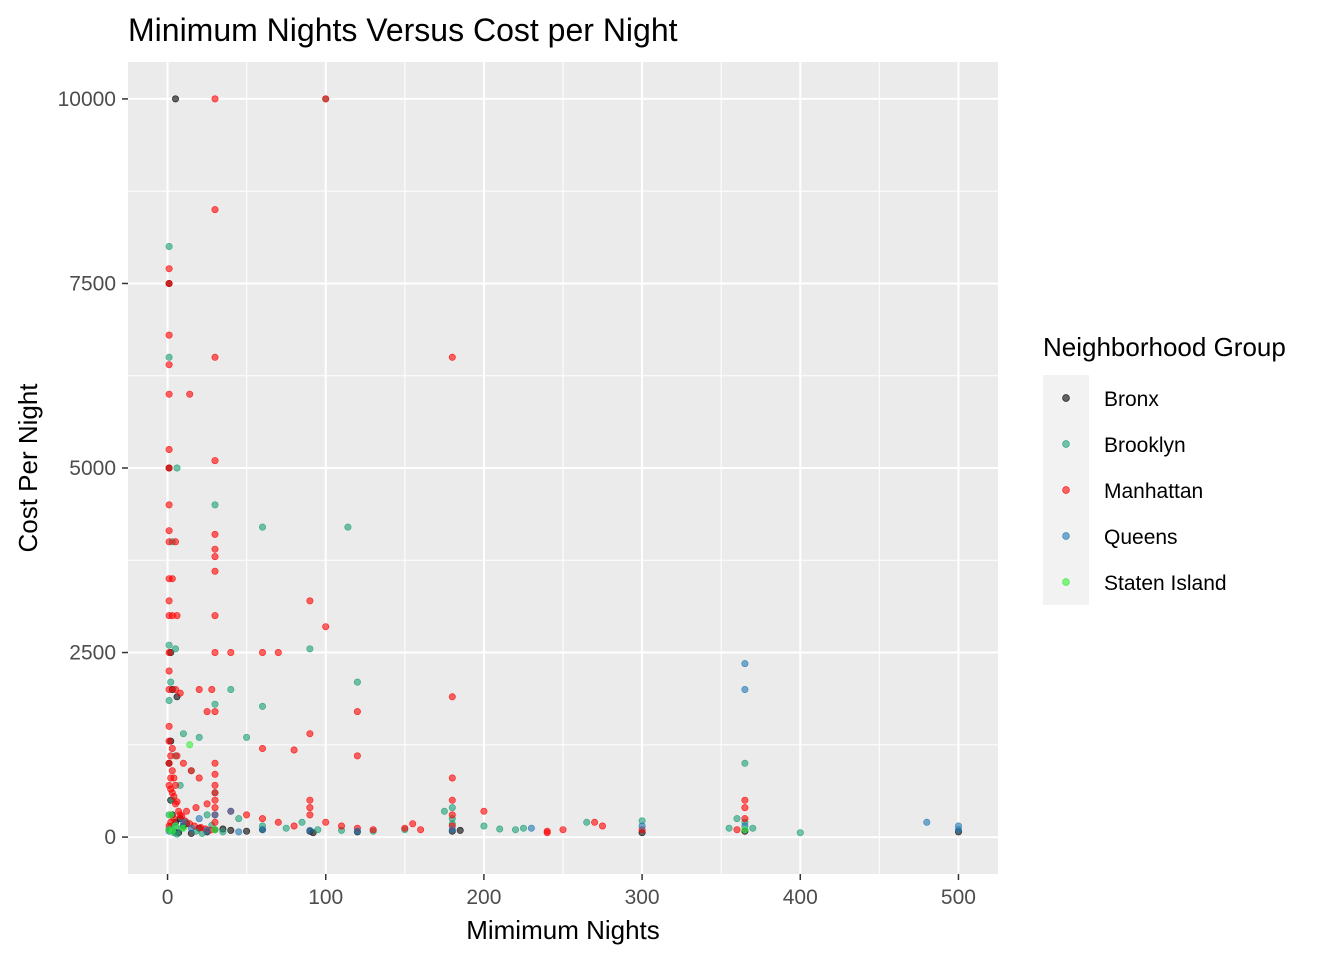  I want to click on y-tick-label-2: 5000, so click(92, 468).